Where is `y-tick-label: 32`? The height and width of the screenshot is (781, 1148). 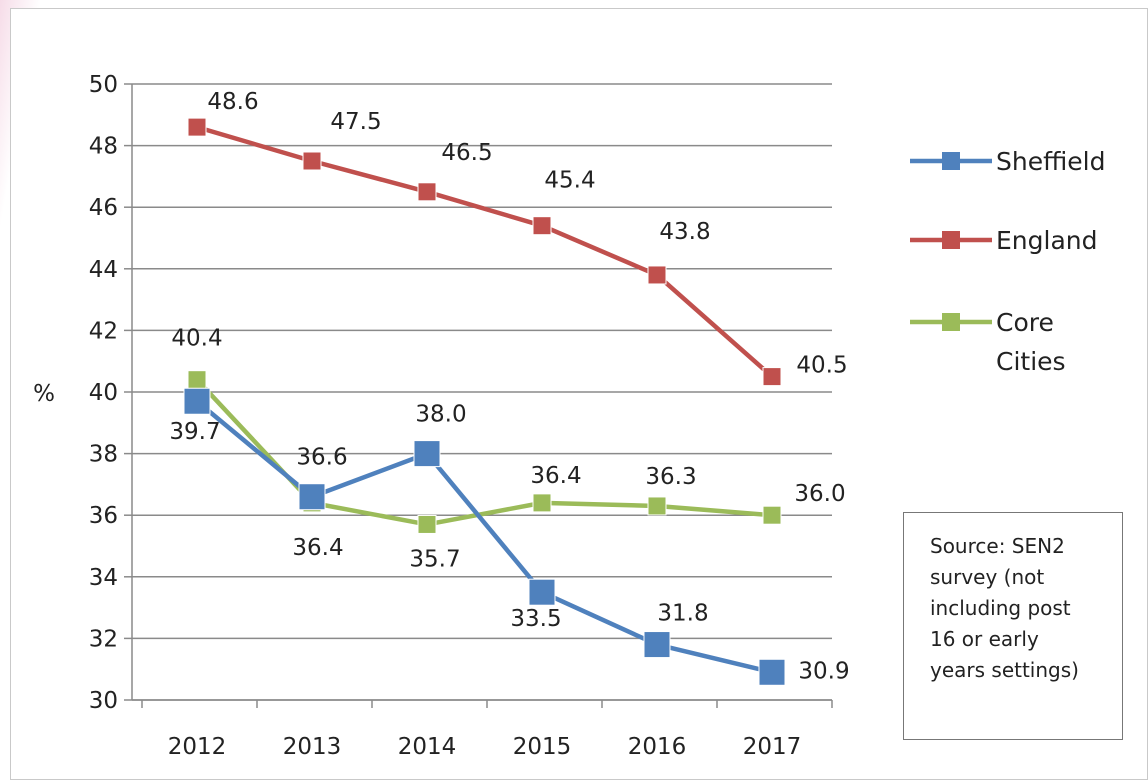 y-tick-label: 32 is located at coordinates (103, 639).